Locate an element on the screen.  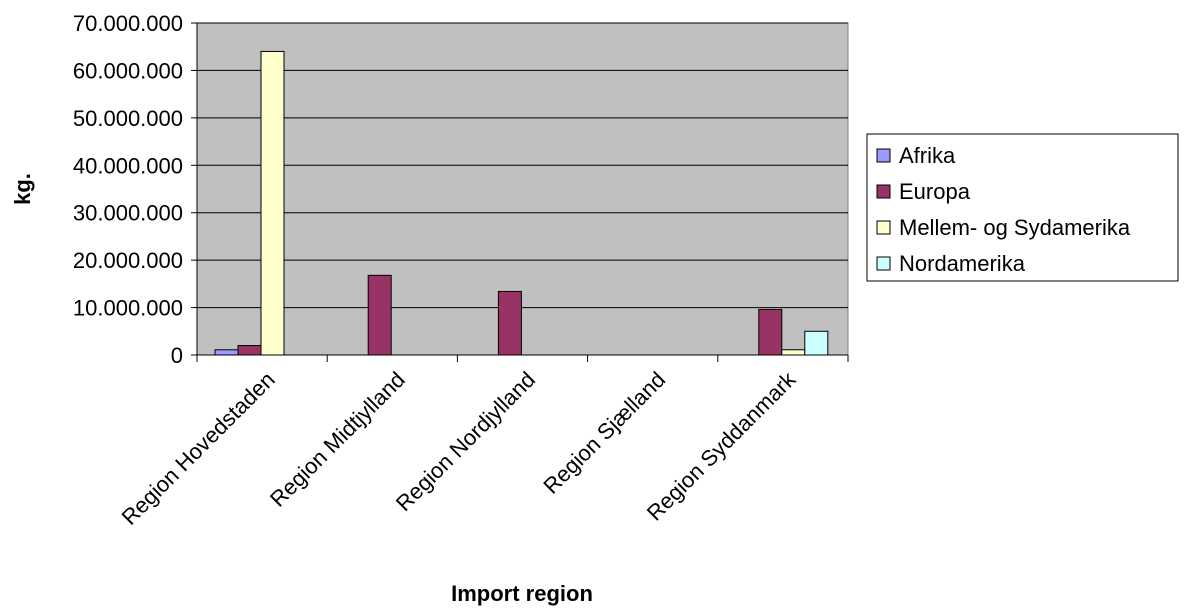
y-tick-label: 60.000.000 is located at coordinates (128, 70).